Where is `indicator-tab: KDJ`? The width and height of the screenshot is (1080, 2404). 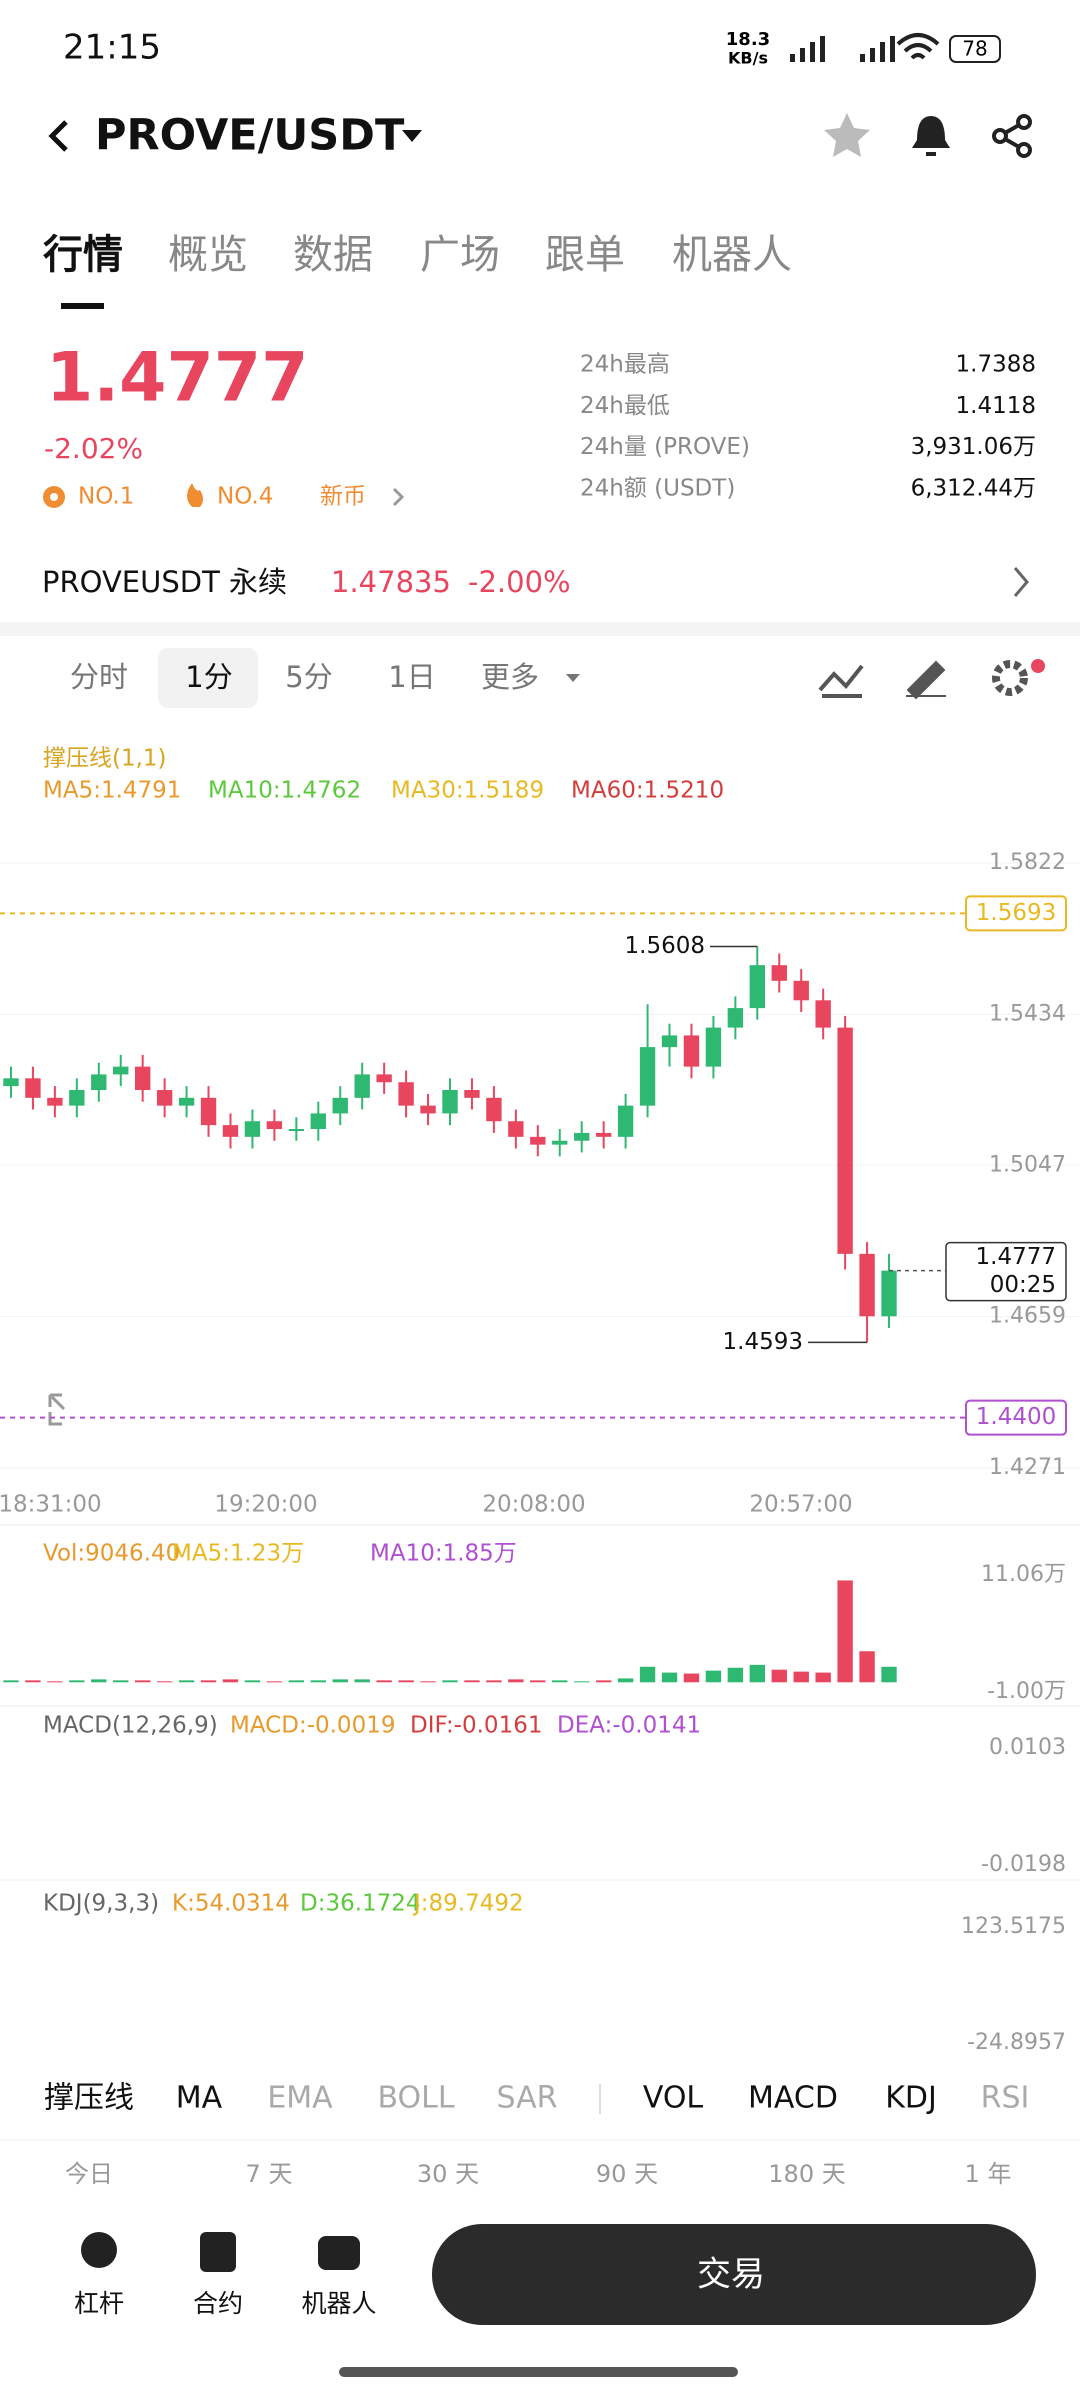 indicator-tab: KDJ is located at coordinates (911, 2098).